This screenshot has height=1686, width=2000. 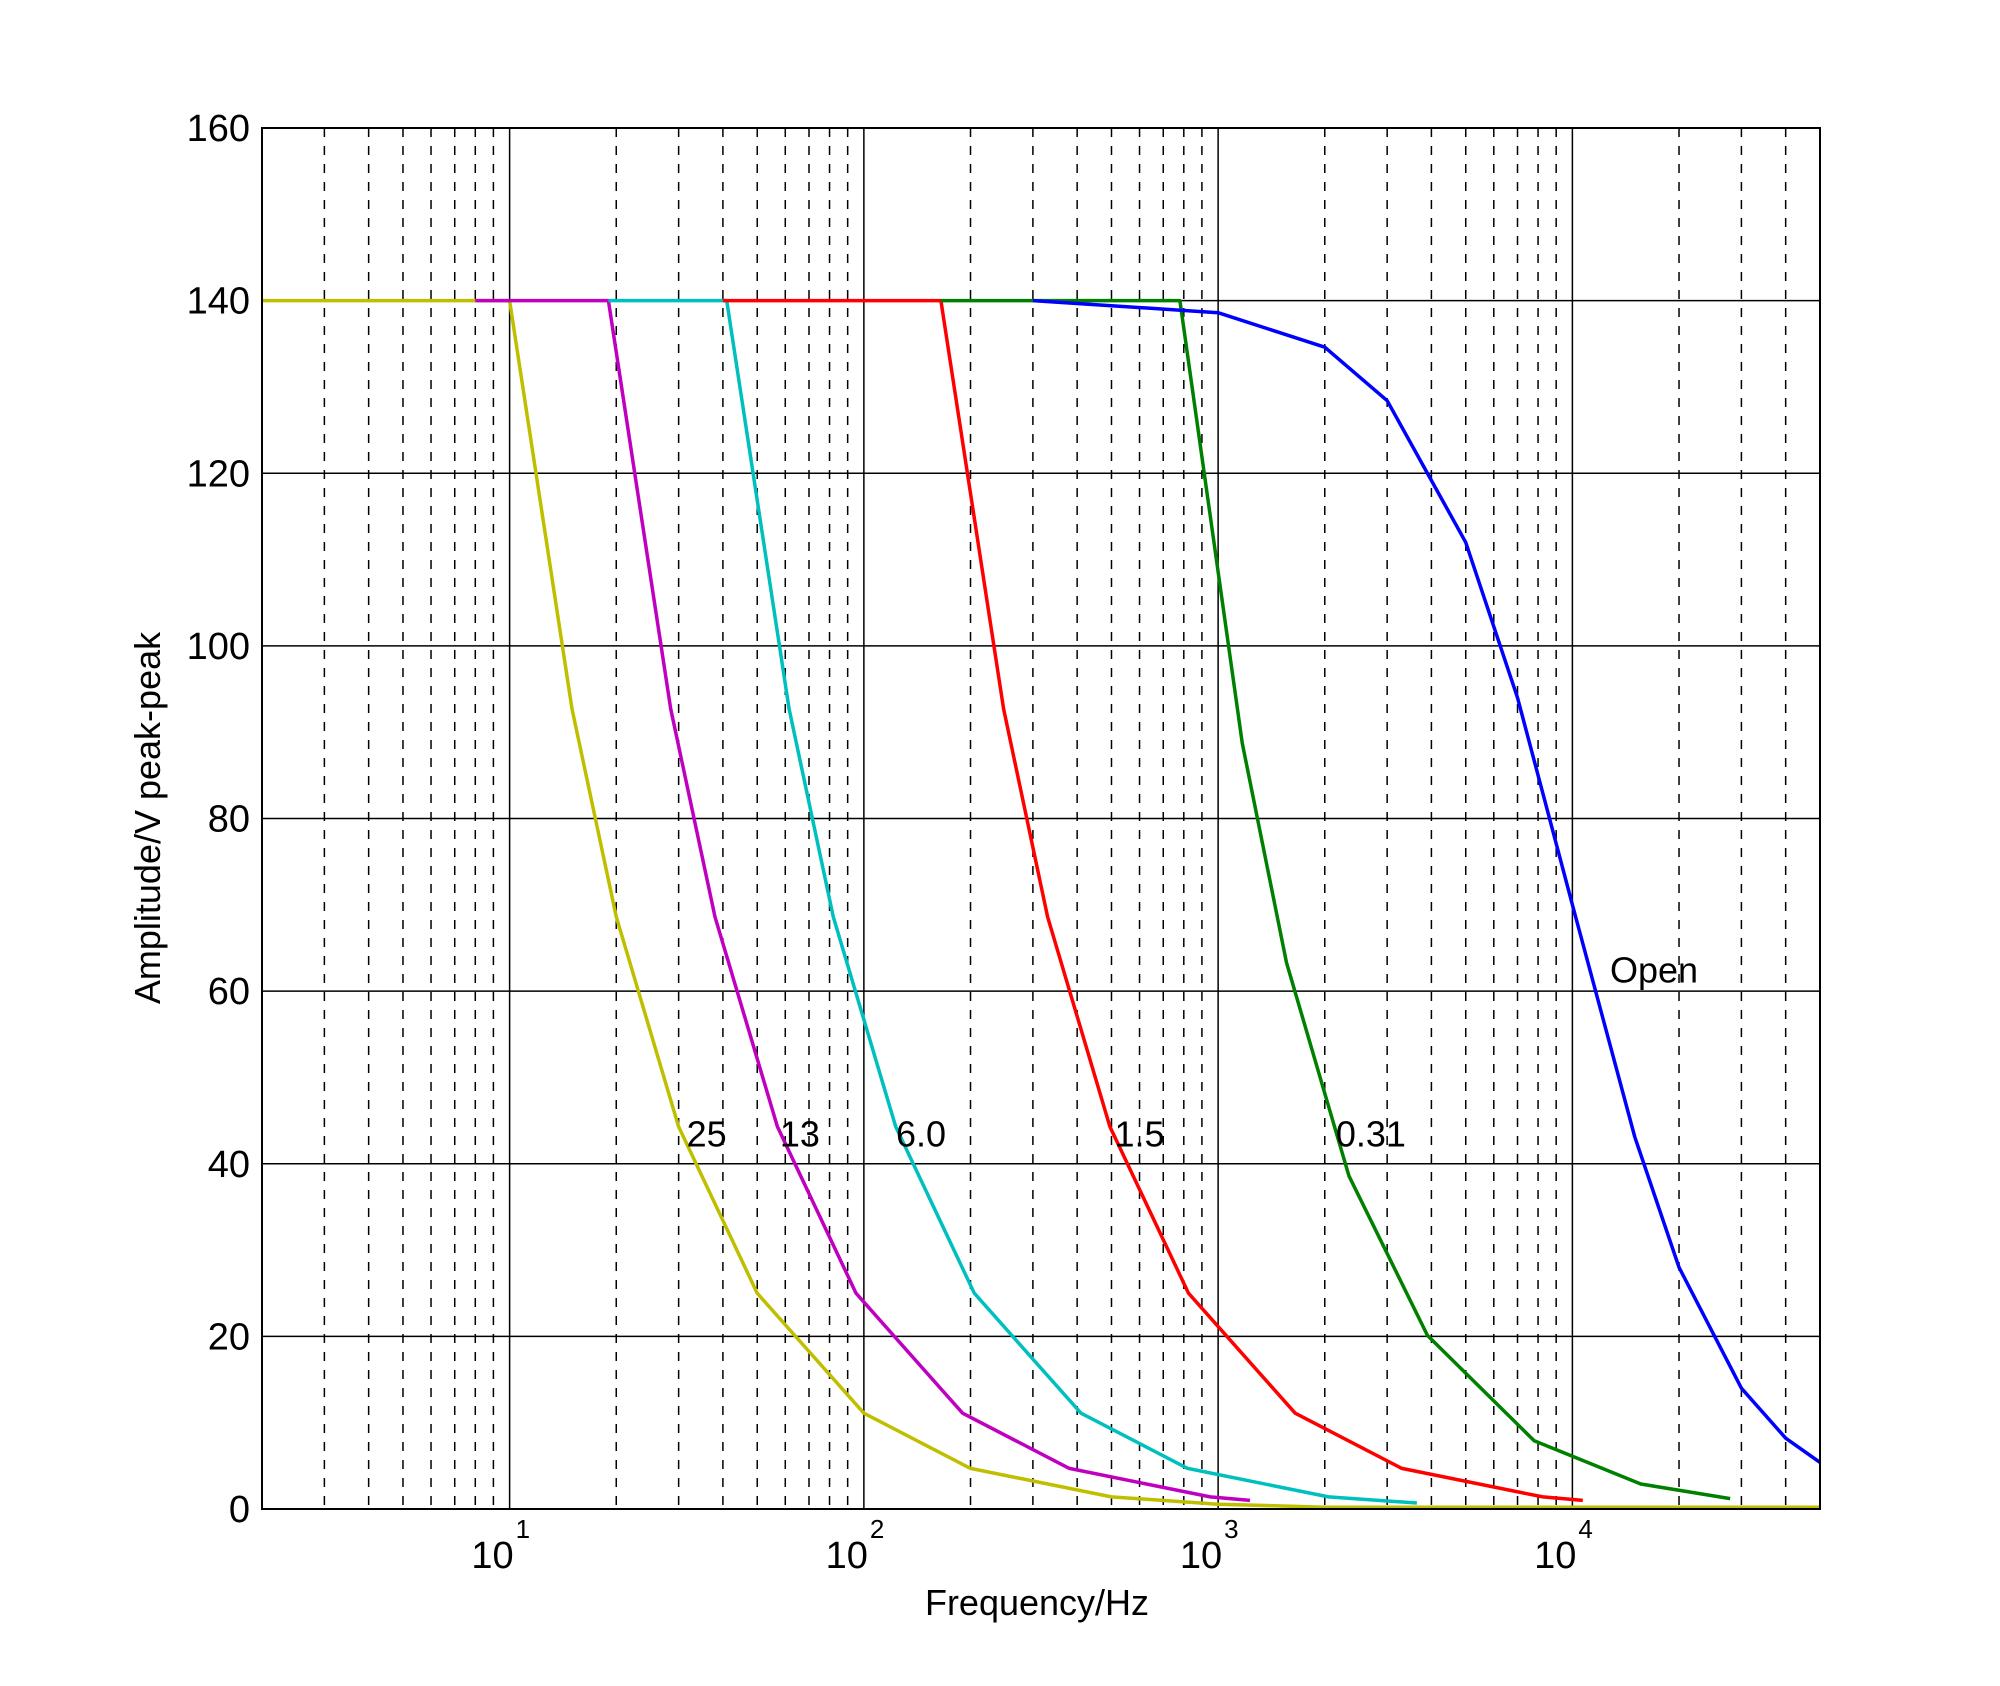 I want to click on y-axis-label: Amplitude/V peak-peak, so click(x=147, y=817).